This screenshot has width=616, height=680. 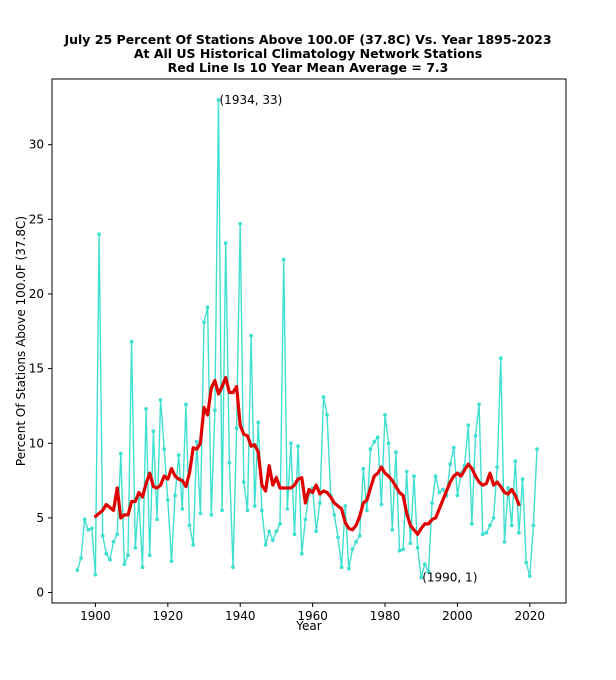 What do you see at coordinates (312, 616) in the screenshot?
I see `x-tick-label: 1960` at bounding box center [312, 616].